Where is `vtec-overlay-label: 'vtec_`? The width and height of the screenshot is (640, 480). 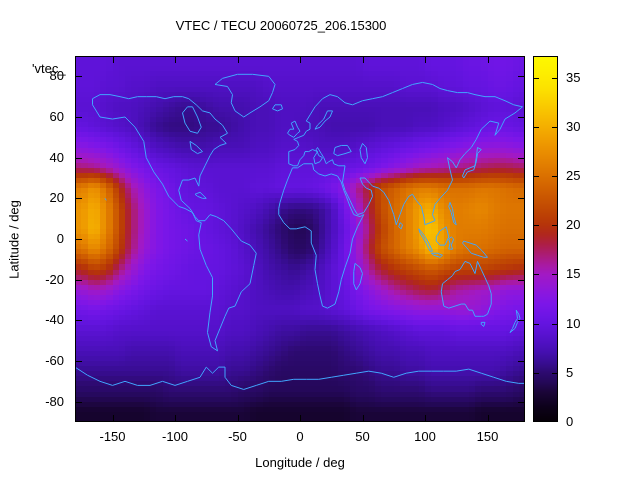
vtec-overlay-label: 'vtec_ is located at coordinates (49, 68).